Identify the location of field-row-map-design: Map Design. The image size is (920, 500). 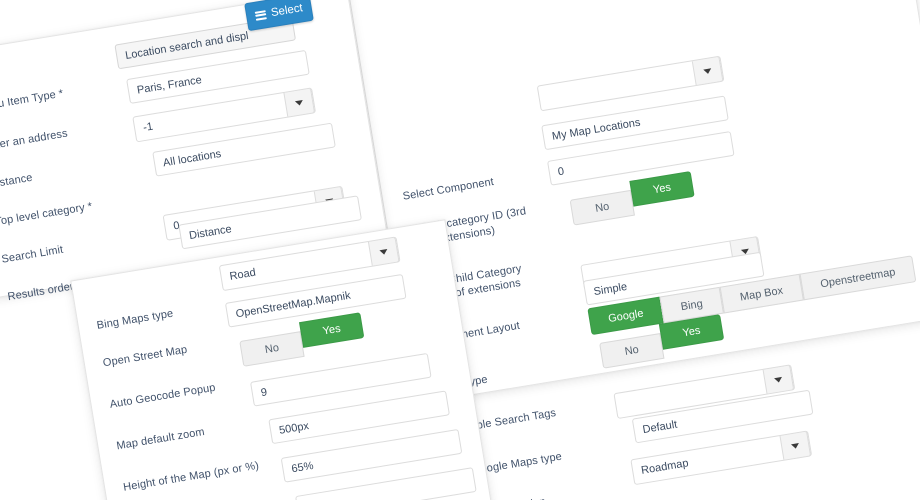
(561, 490).